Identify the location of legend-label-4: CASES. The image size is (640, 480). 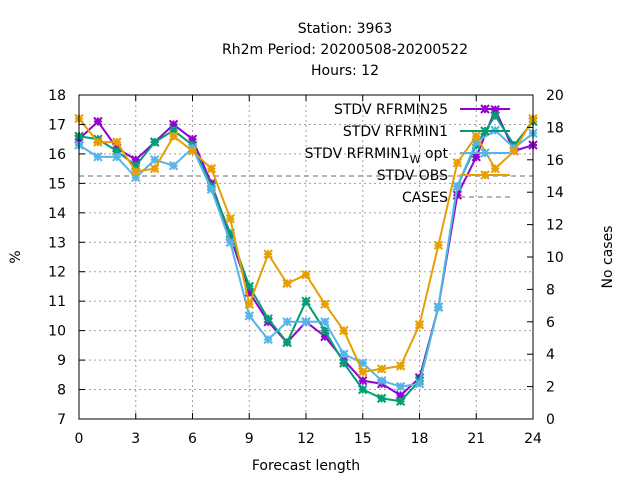
(425, 198).